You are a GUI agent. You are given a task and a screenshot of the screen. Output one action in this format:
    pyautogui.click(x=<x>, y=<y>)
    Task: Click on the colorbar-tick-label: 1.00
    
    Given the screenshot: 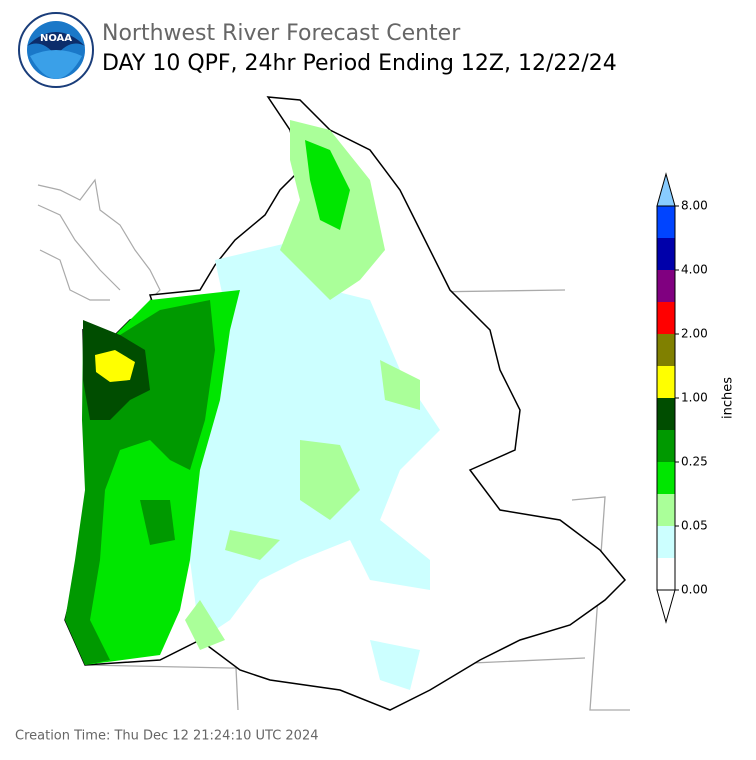 What is the action you would take?
    pyautogui.click(x=694, y=398)
    